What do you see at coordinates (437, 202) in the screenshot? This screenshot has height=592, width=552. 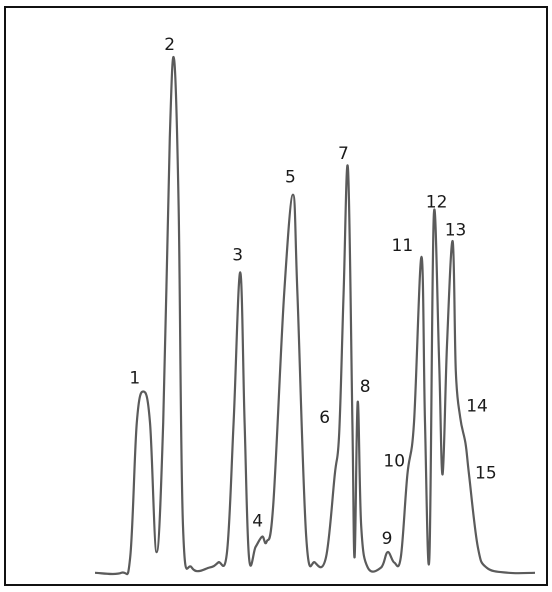 I see `peak-label-12: 12` at bounding box center [437, 202].